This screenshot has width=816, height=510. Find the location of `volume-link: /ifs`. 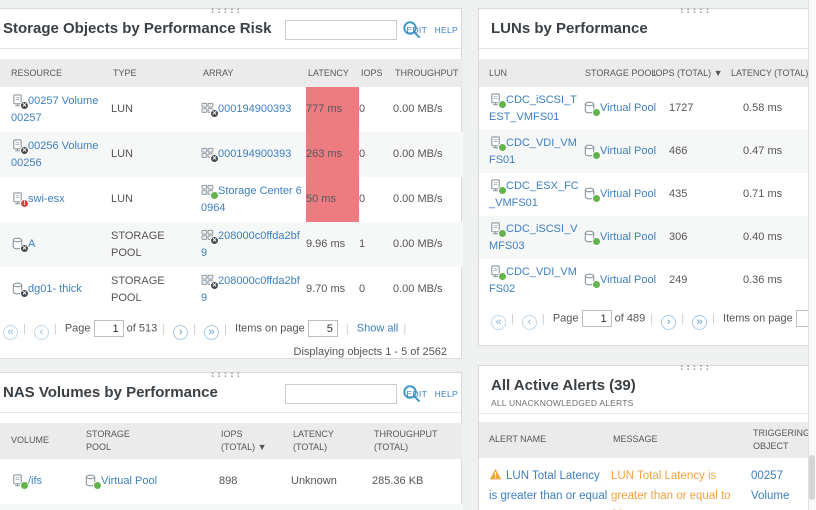

volume-link: /ifs is located at coordinates (35, 481).